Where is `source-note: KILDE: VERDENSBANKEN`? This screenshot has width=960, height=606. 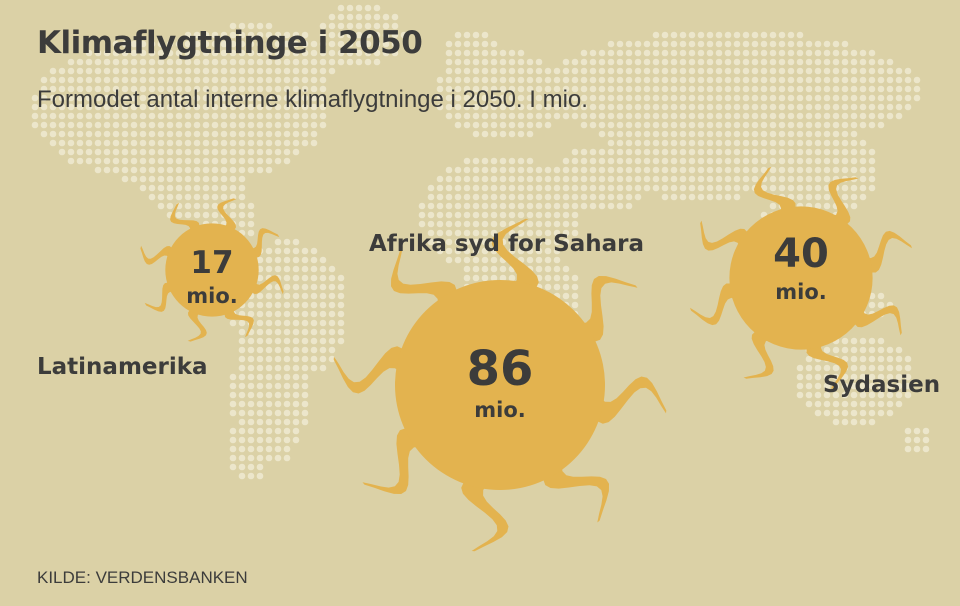
source-note: KILDE: VERDENSBANKEN is located at coordinates (142, 577).